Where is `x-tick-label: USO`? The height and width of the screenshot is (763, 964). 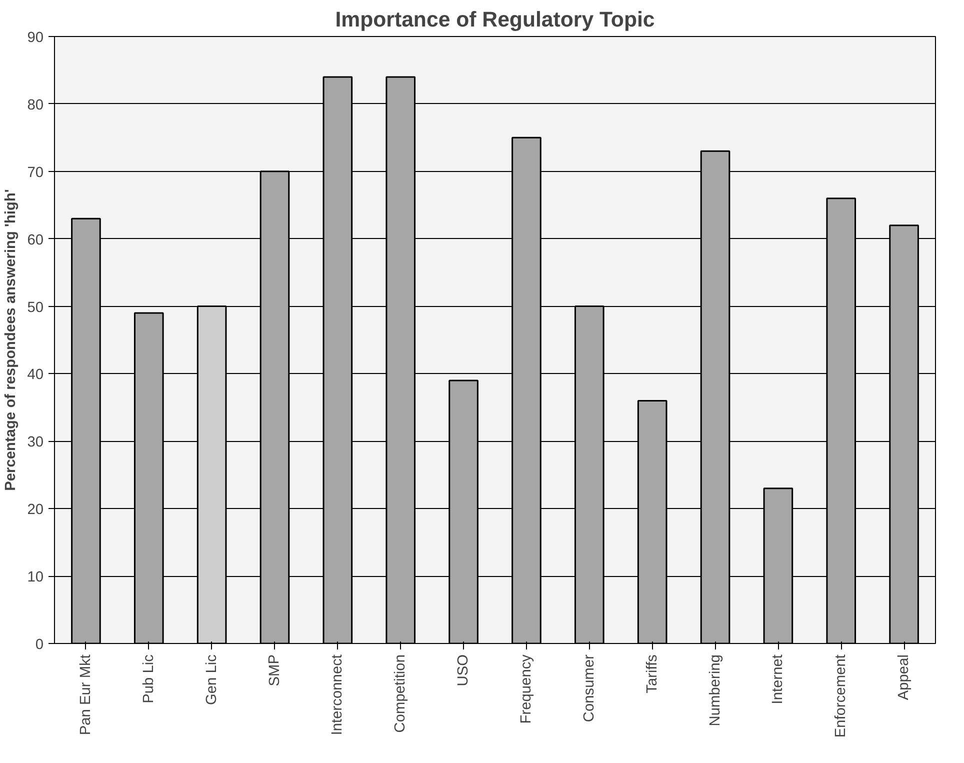
x-tick-label: USO is located at coordinates (464, 670).